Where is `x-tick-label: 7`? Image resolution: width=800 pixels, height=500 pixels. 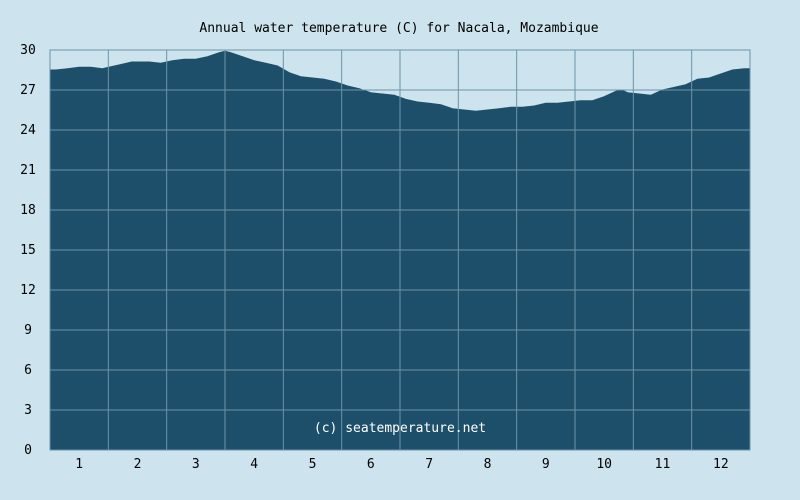 x-tick-label: 7 is located at coordinates (429, 464).